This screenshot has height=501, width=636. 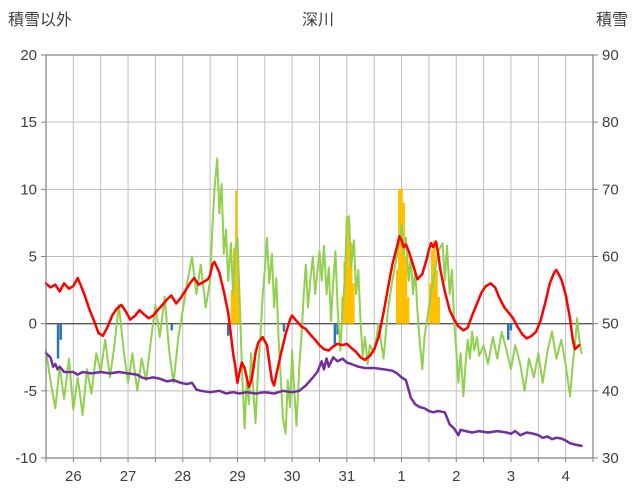 I want to click on svg-text: 26, so click(x=73, y=476).